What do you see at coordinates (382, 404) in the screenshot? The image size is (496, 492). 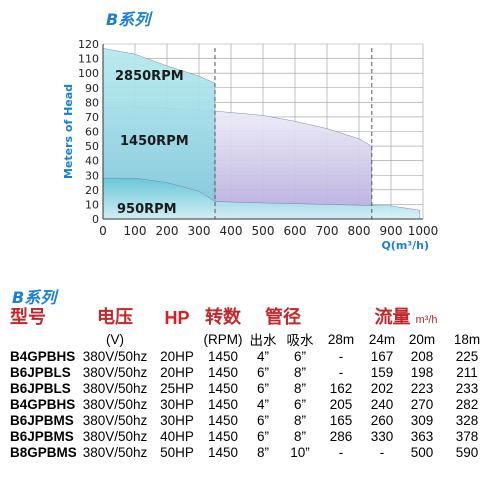 I see `cell-flow-24m: 240` at bounding box center [382, 404].